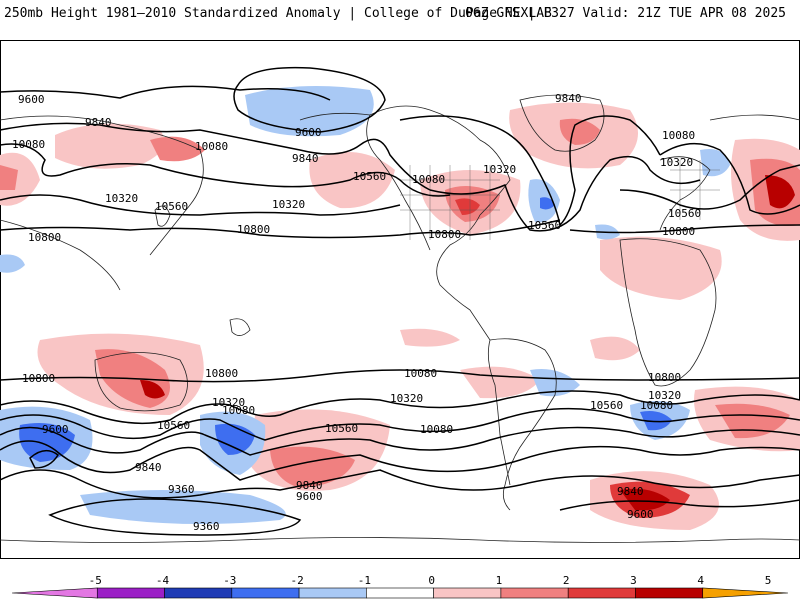 The width and height of the screenshot is (800, 600). What do you see at coordinates (768, 580) in the screenshot?
I see `colorbar-tick-label: 5` at bounding box center [768, 580].